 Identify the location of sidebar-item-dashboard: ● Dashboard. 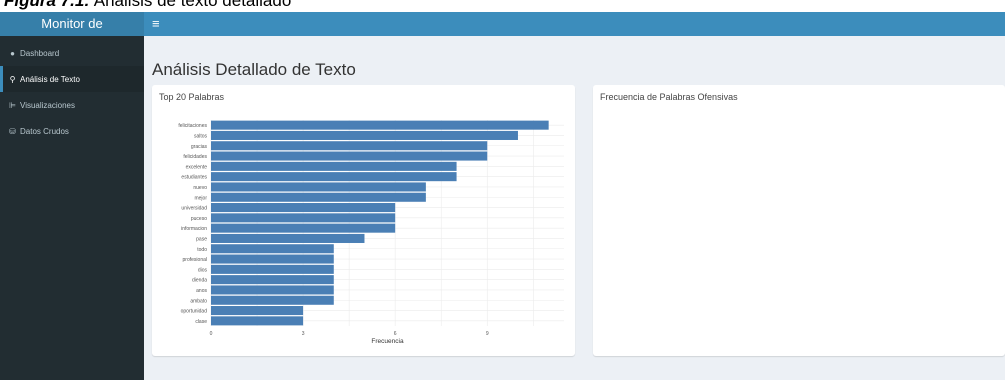
(72, 53).